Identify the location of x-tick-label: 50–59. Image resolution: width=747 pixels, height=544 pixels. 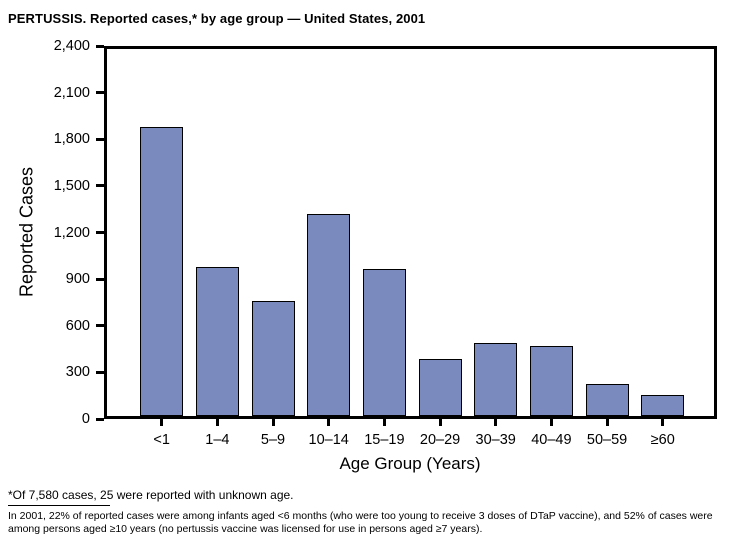
(607, 440).